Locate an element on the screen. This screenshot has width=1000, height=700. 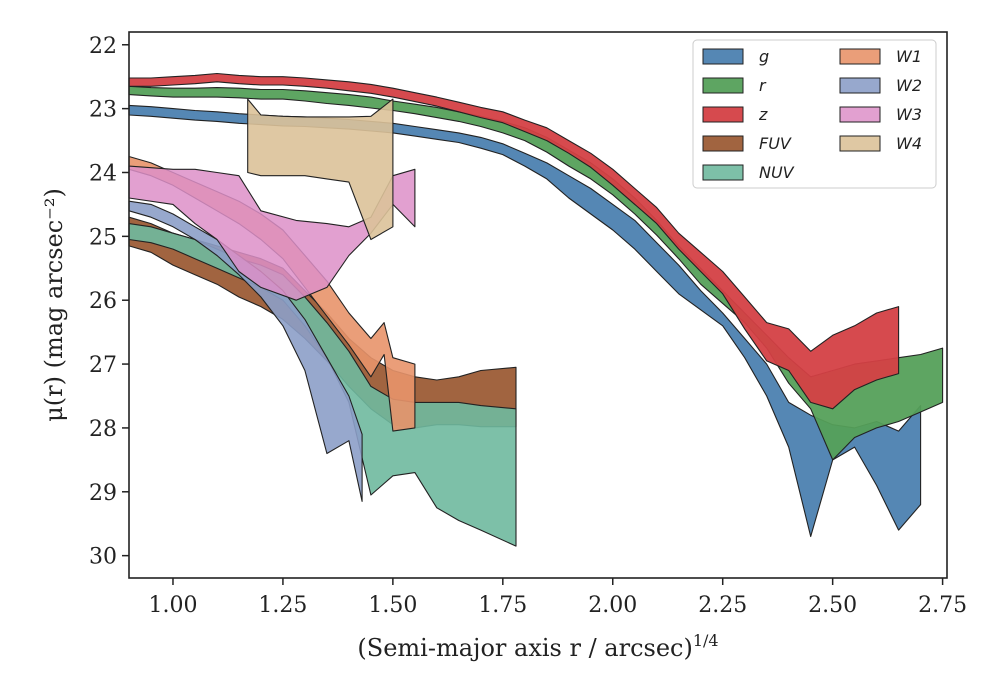
x-tick-label: 2.50 is located at coordinates (832, 605).